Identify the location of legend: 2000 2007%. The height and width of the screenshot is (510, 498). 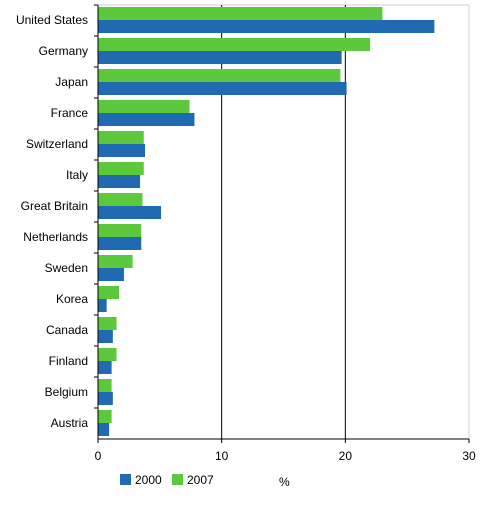
(205, 481).